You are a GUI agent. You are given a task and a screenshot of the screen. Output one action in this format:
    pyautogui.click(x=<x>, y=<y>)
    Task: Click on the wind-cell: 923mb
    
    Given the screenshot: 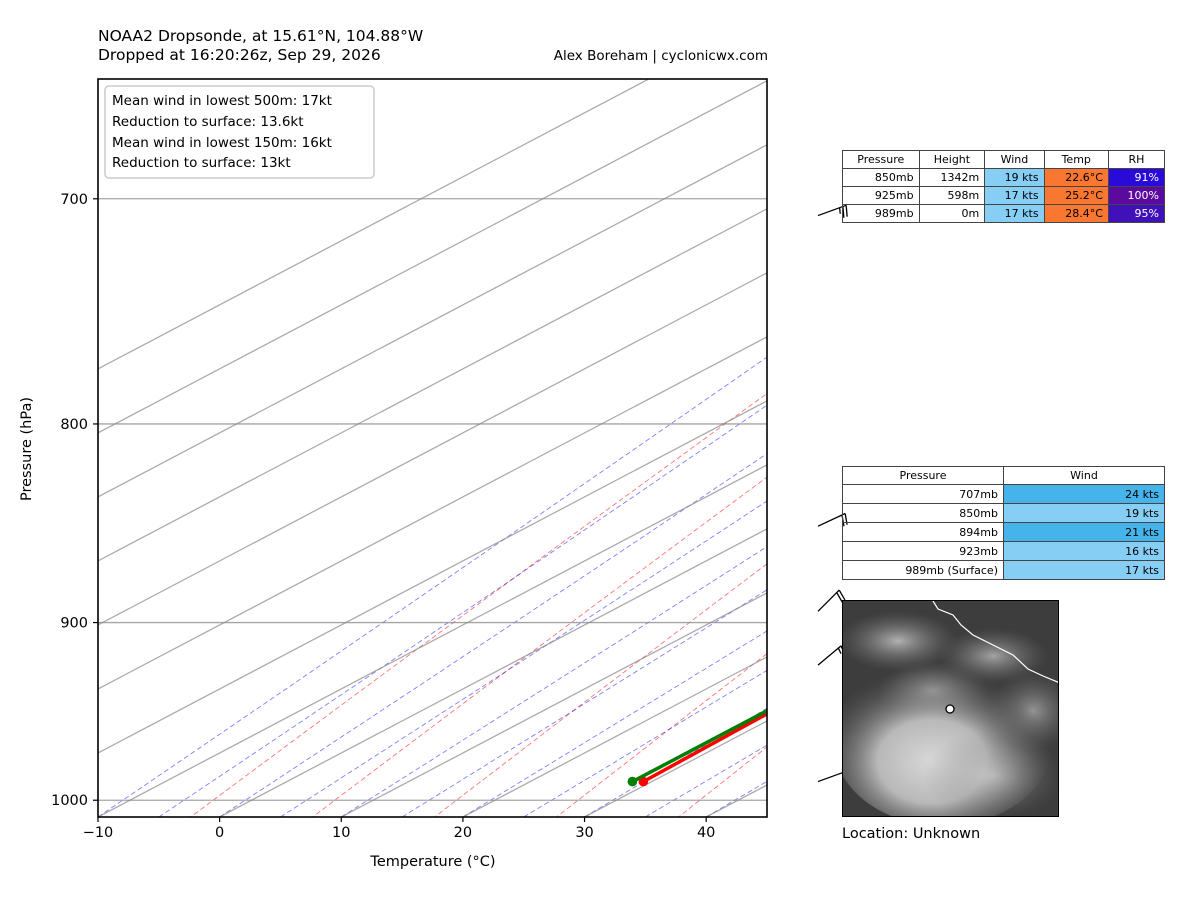 What is the action you would take?
    pyautogui.click(x=923, y=551)
    